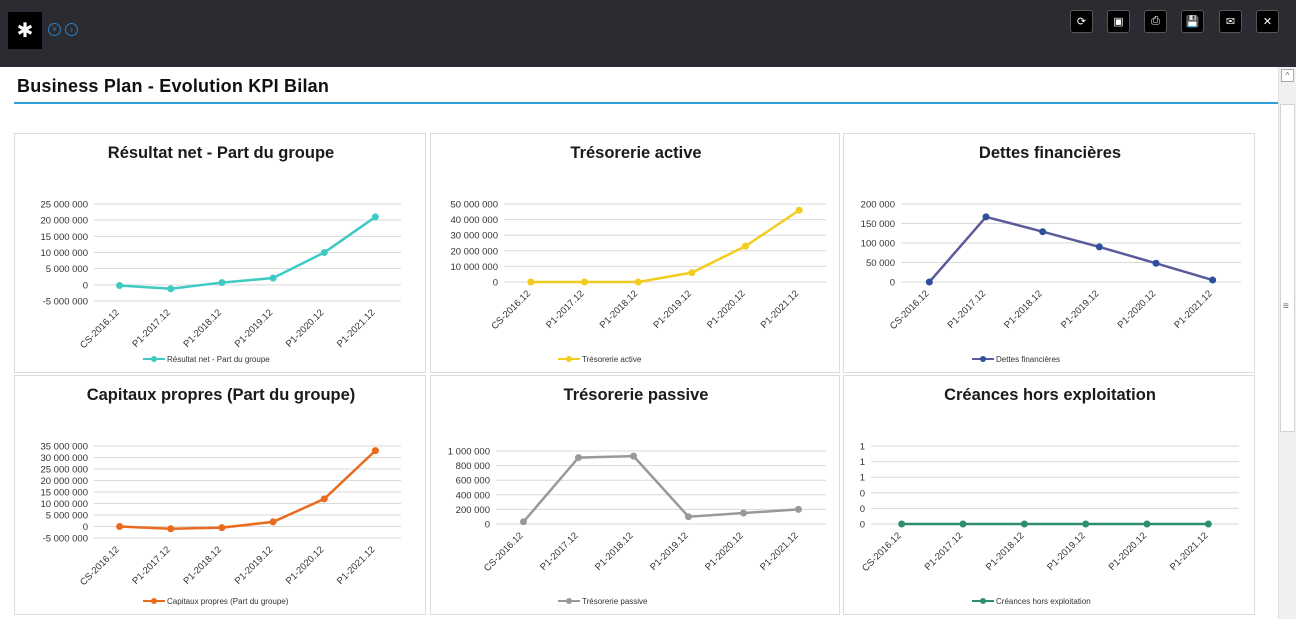 The width and height of the screenshot is (1296, 619). I want to click on chevron-right-icon: ›, so click(71, 29).